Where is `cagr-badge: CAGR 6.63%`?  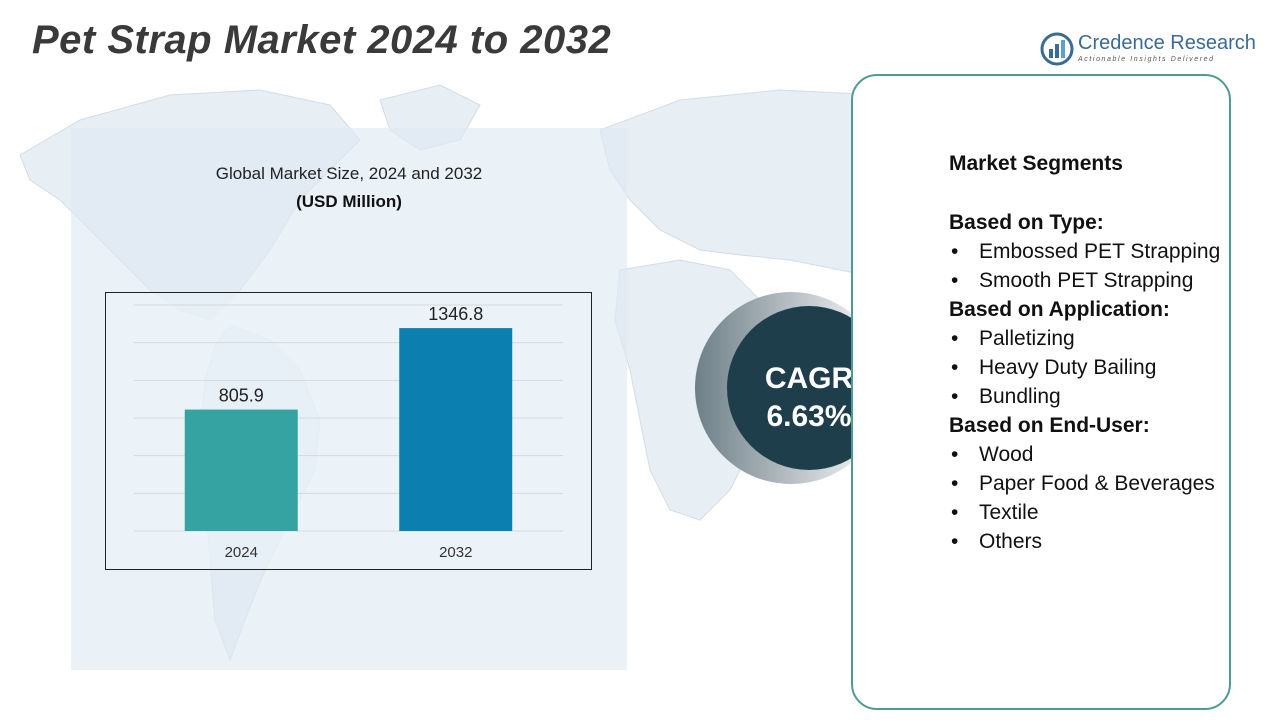 cagr-badge: CAGR 6.63% is located at coordinates (794, 388).